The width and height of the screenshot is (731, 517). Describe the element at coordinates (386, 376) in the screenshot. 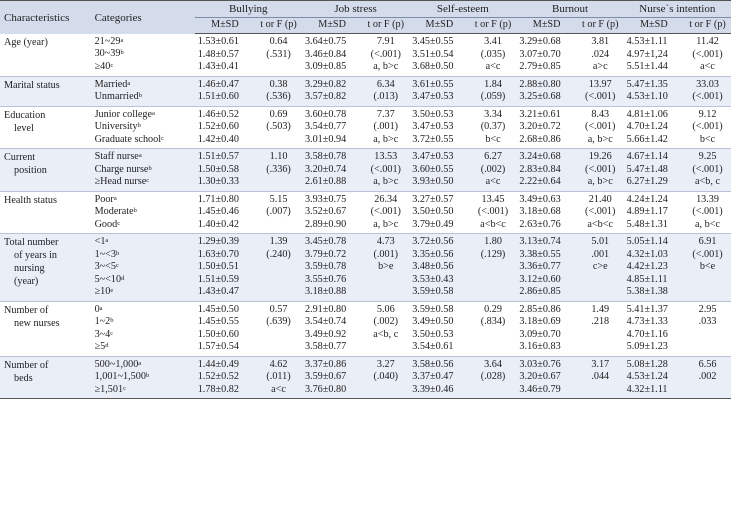

I see `test-stat-value: (.040)` at that location.